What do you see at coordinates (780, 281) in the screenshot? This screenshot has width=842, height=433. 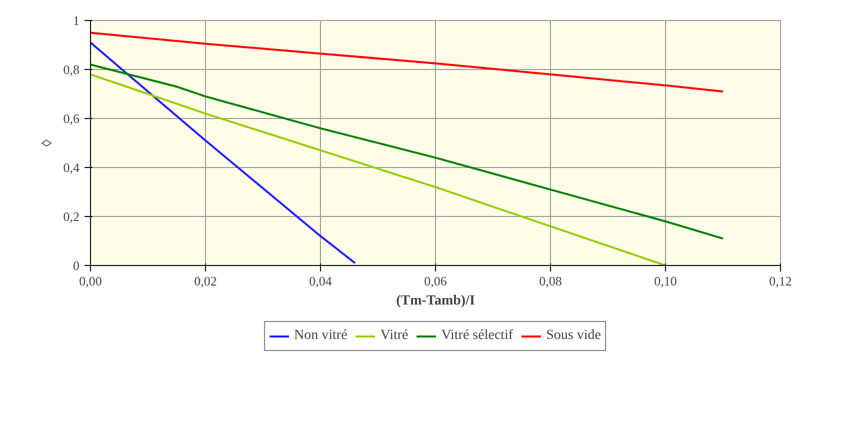 I see `x-tick-label: 0,12` at bounding box center [780, 281].